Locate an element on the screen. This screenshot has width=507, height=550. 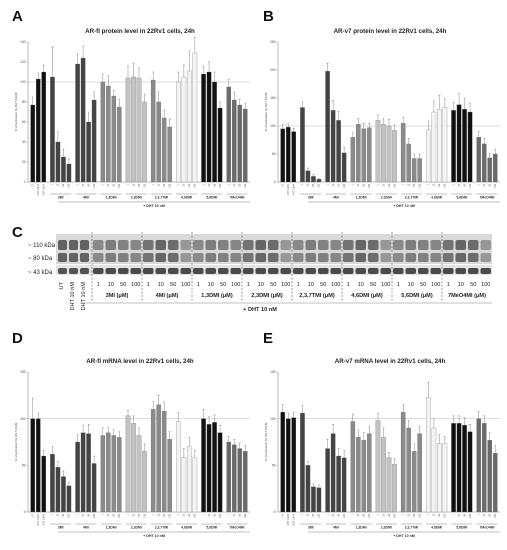
panel-letter-b: B is located at coordinates (268, 16).